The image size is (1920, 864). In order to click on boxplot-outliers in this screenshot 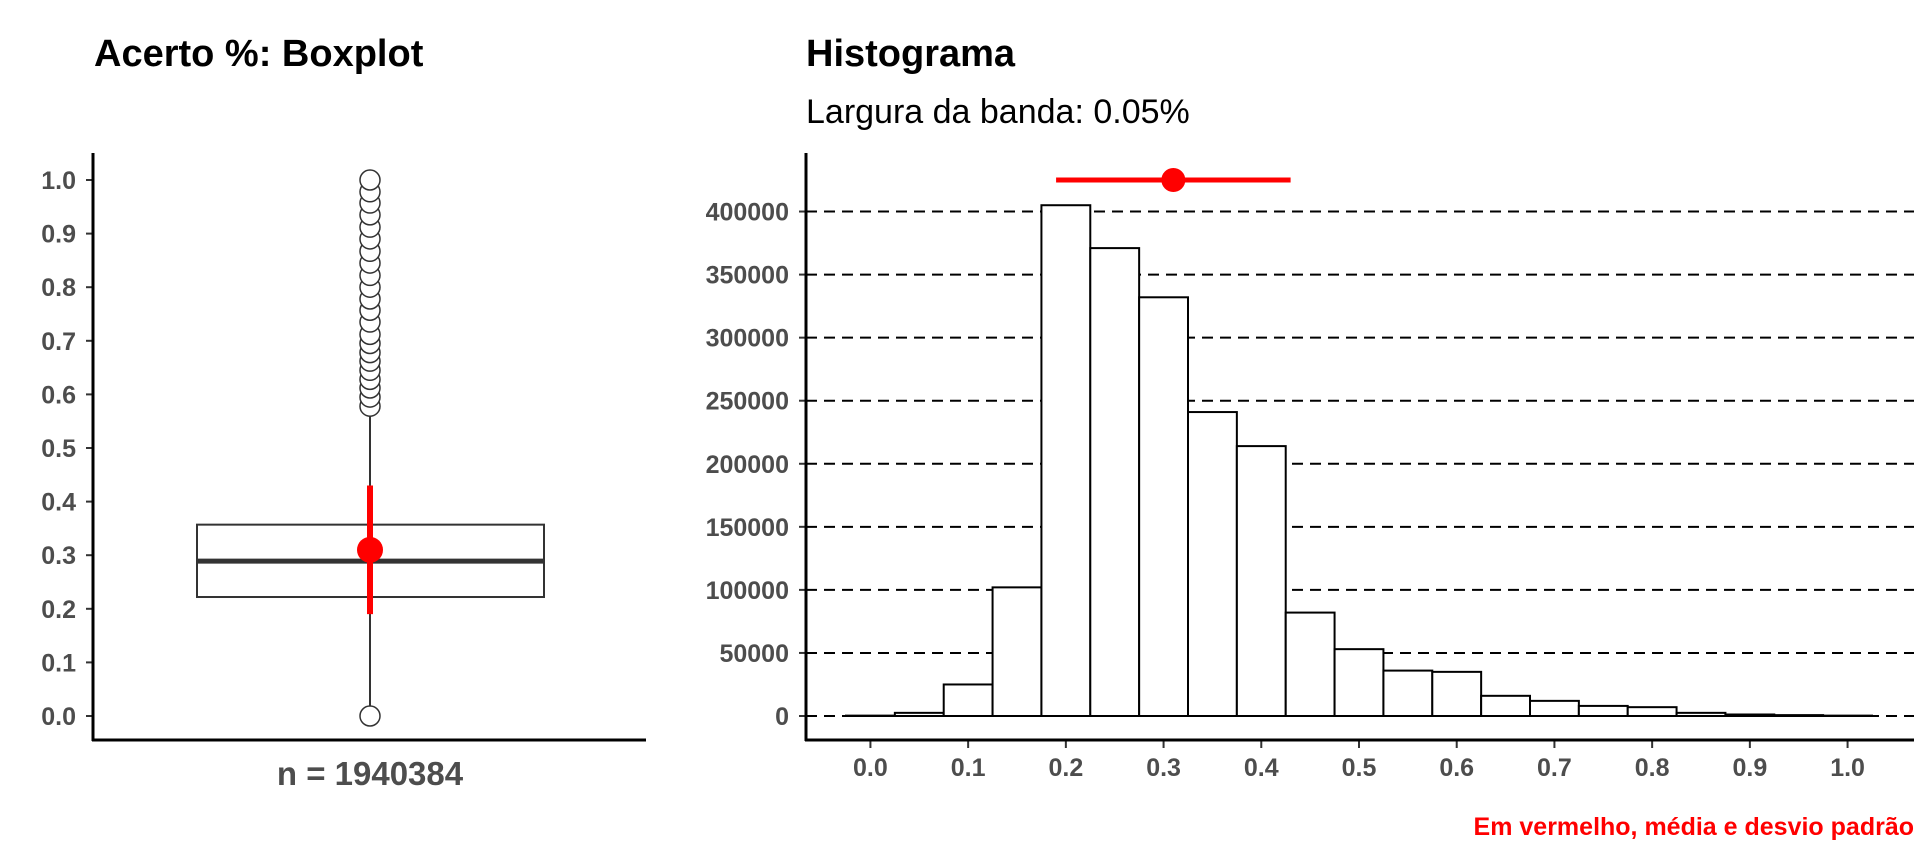, I will do `click(370, 448)`.